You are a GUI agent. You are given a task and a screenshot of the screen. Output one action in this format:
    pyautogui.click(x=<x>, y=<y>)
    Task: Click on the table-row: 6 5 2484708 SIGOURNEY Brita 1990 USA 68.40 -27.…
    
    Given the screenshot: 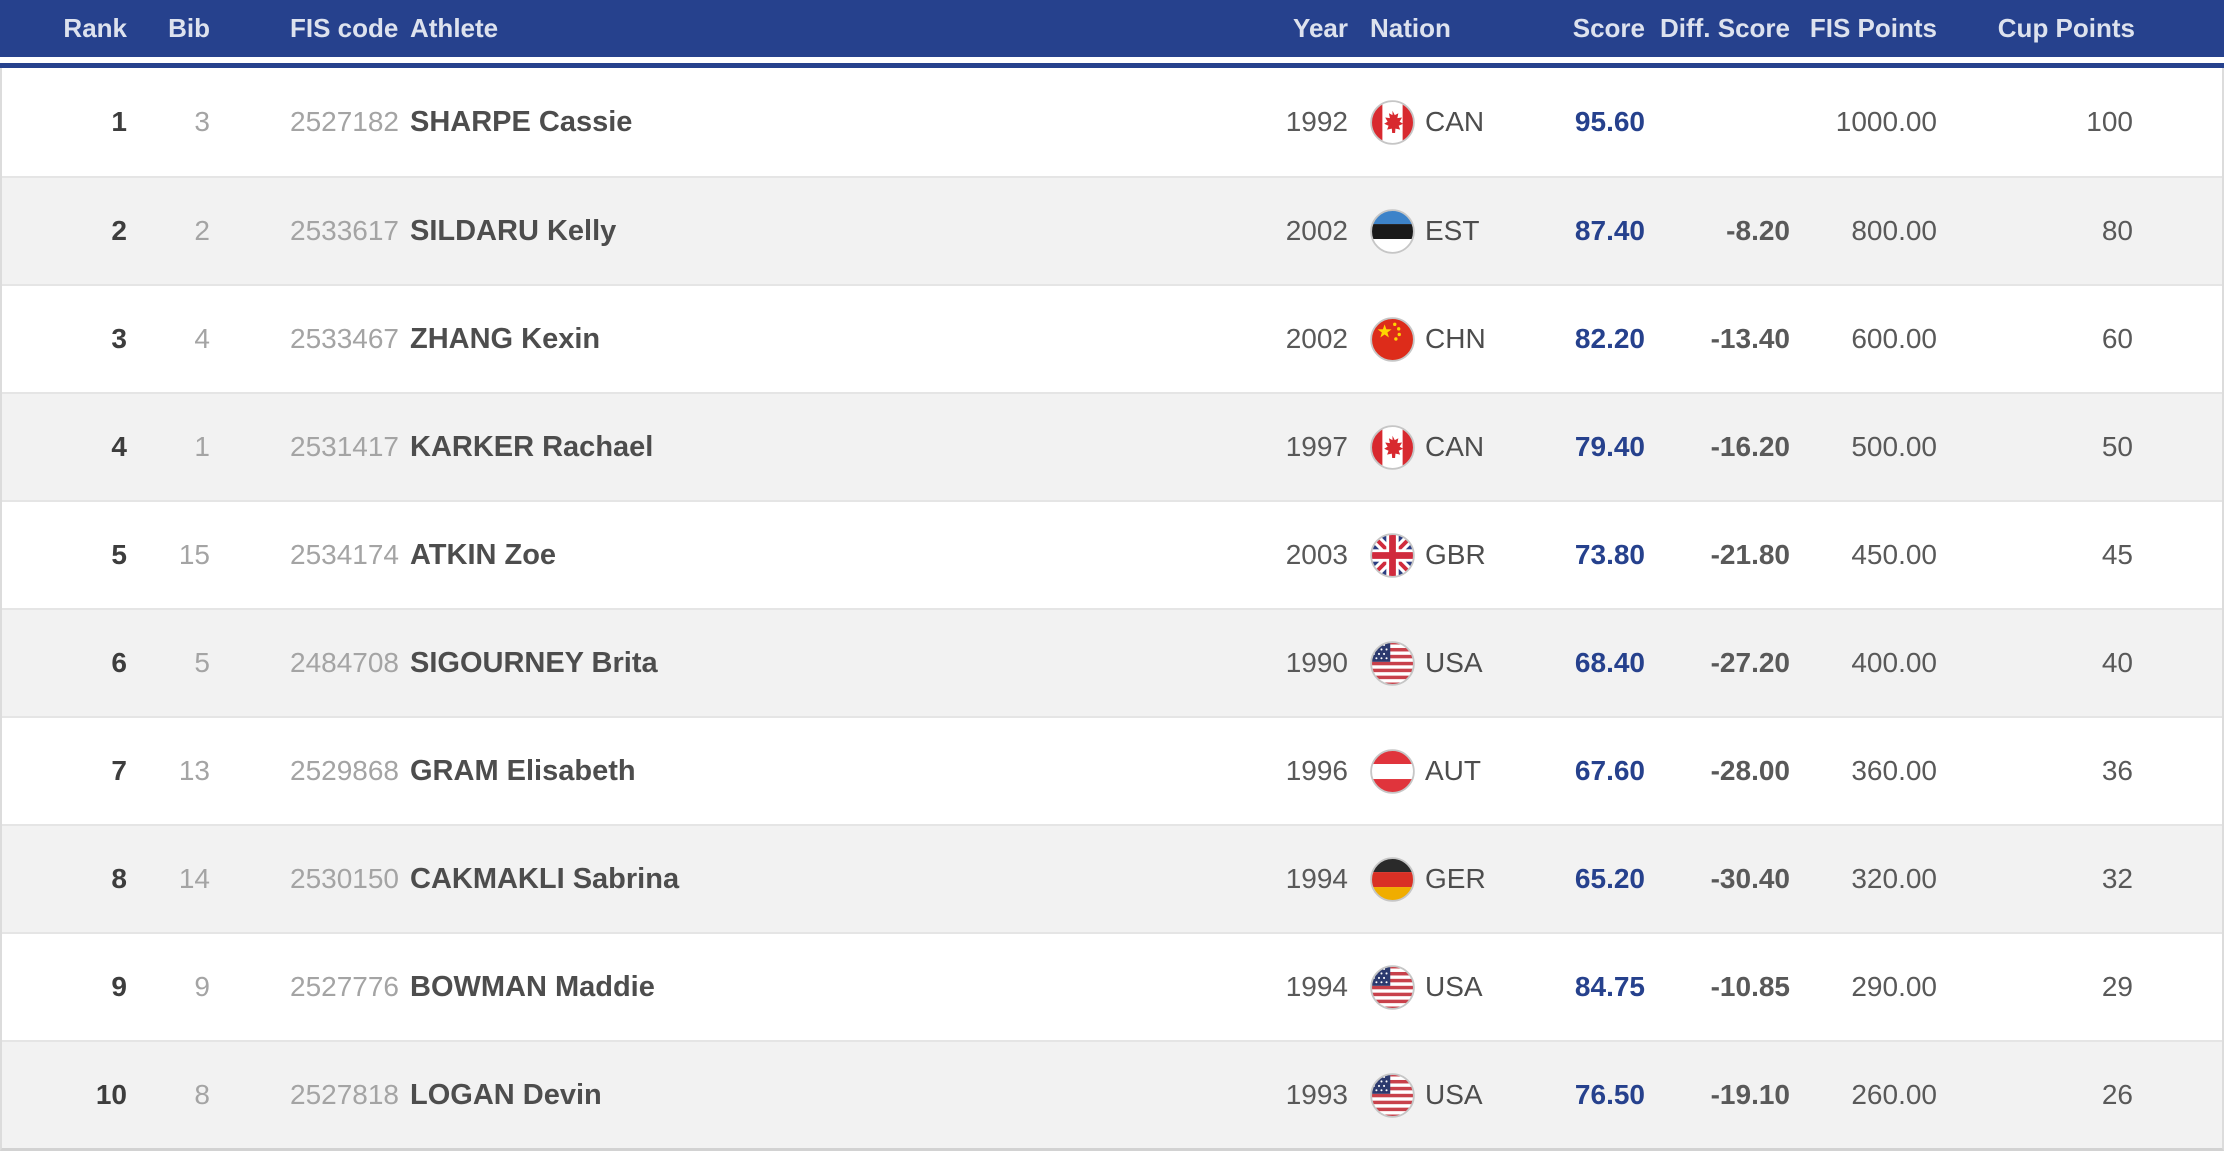 What is the action you would take?
    pyautogui.click(x=1112, y=662)
    